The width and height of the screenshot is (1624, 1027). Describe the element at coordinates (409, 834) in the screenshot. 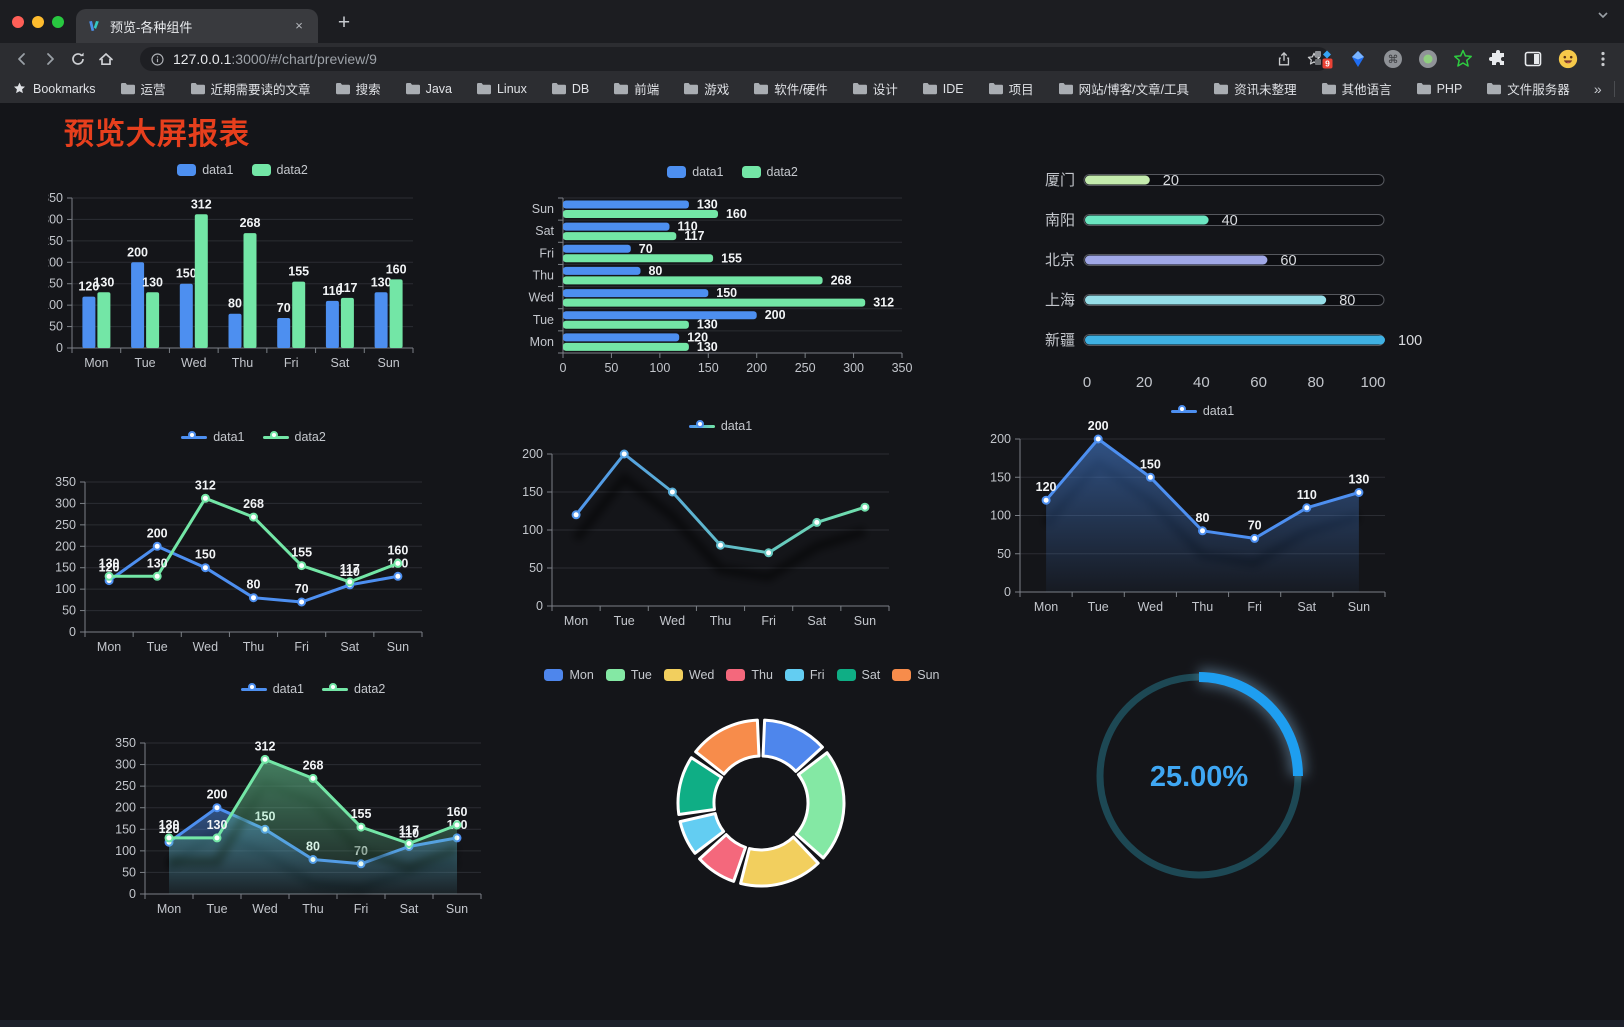

I see `svg-text: 110` at that location.